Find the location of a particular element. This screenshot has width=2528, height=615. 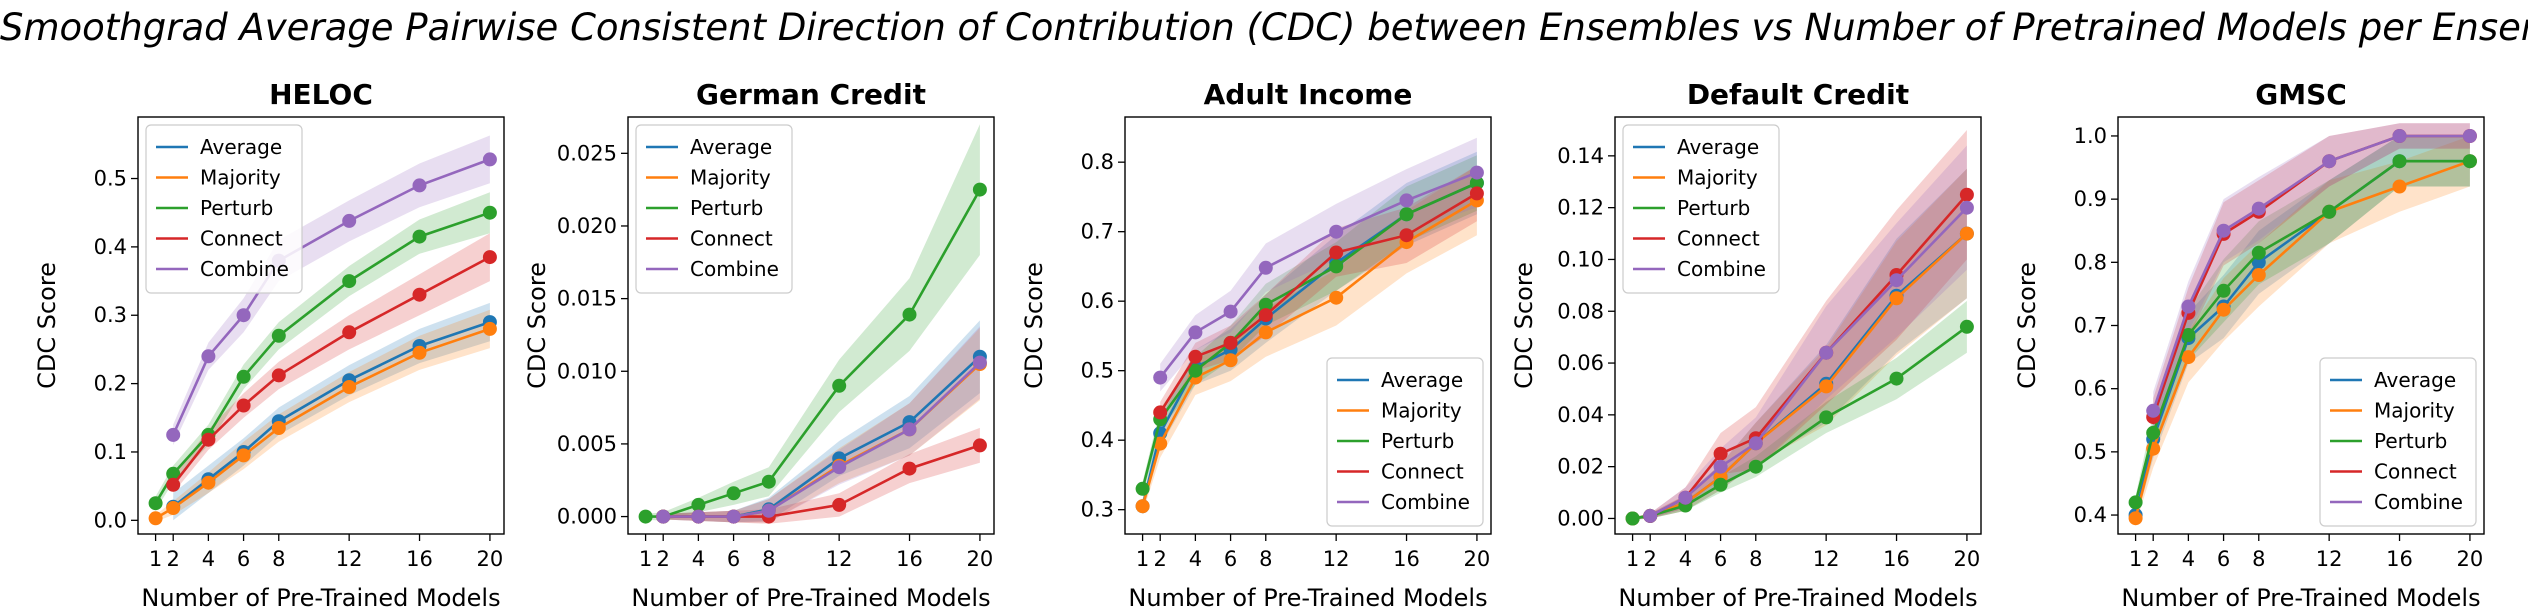

y-tick-label: 0.02 is located at coordinates (1580, 467).